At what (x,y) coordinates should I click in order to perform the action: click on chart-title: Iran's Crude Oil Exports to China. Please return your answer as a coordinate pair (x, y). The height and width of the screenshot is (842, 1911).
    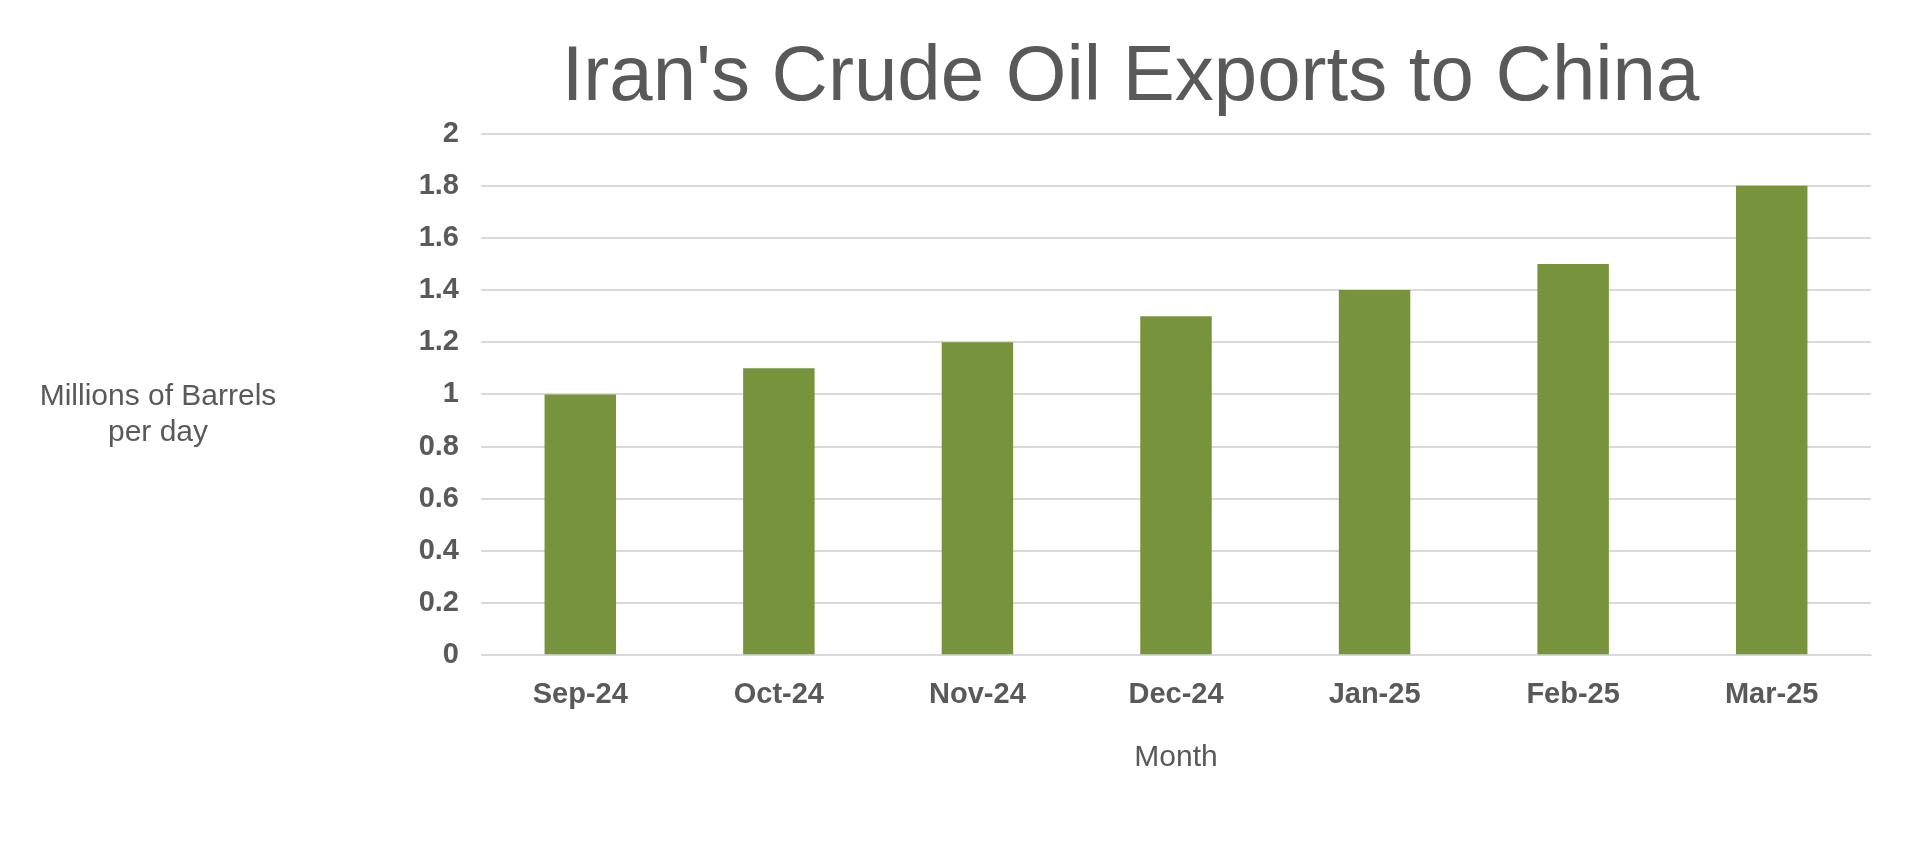
    Looking at the image, I should click on (1130, 73).